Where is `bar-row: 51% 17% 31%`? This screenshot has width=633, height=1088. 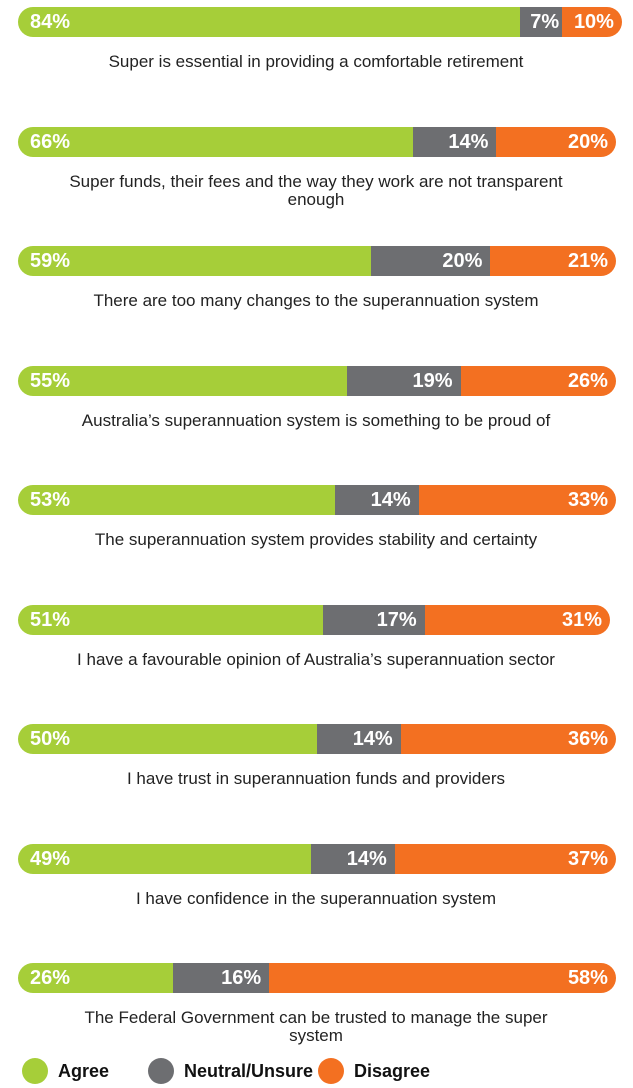 bar-row: 51% 17% 31% is located at coordinates (314, 619).